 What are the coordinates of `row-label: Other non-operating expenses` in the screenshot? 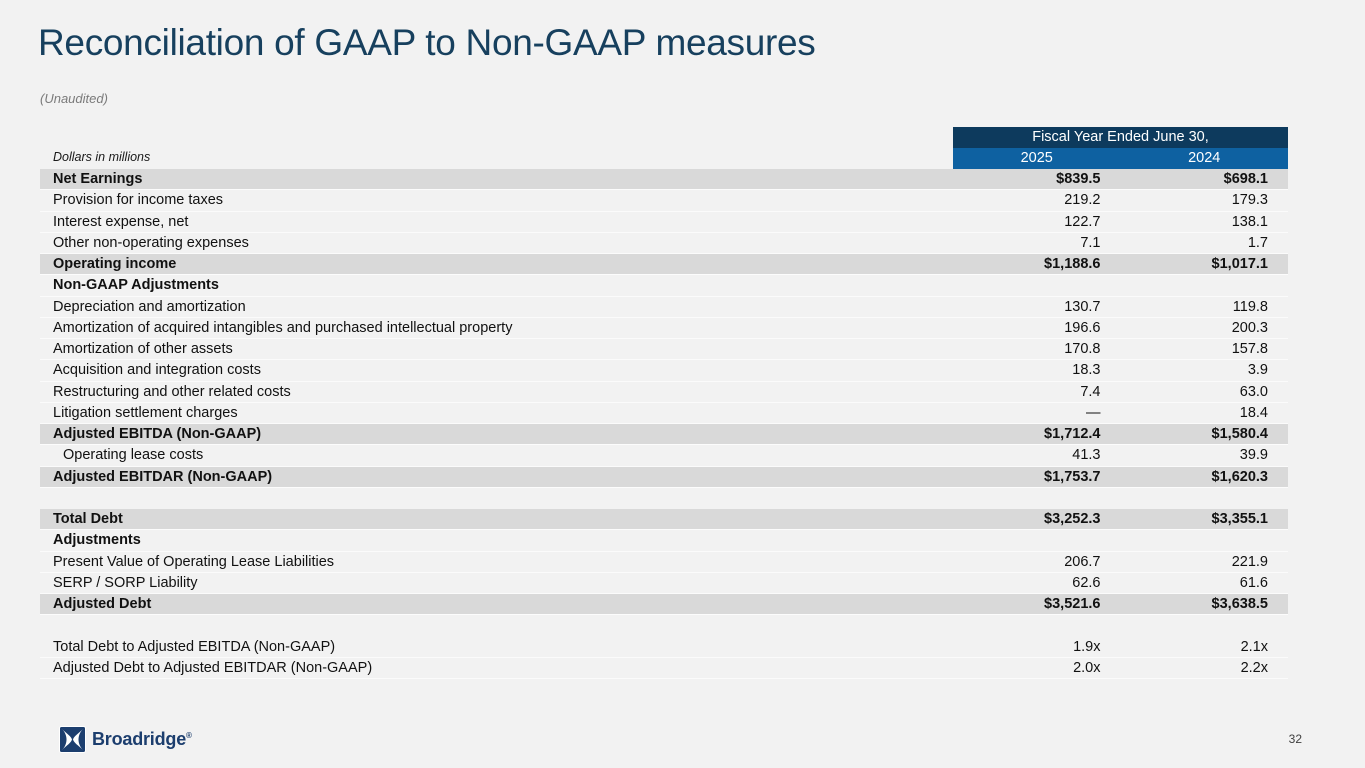 It's located at (151, 242).